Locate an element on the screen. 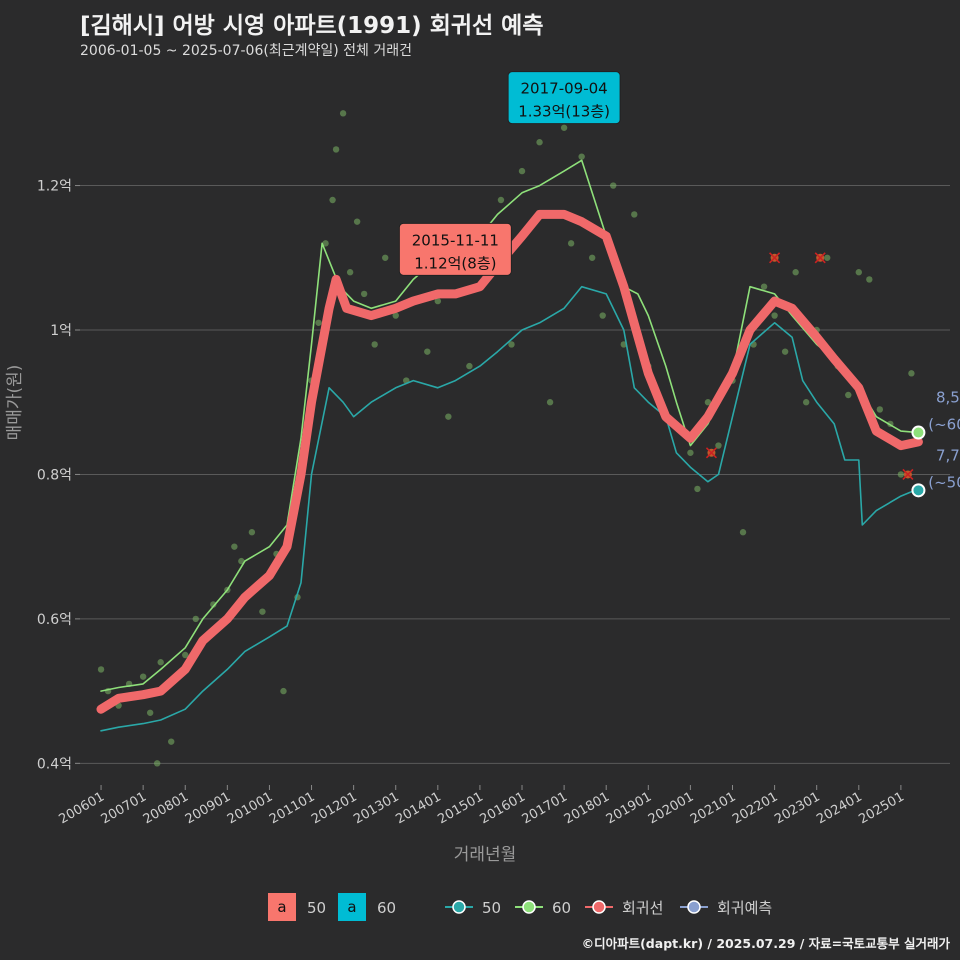 Image resolution: width=960 pixels, height=960 pixels. x-tick-label: 200601 is located at coordinates (82, 808).